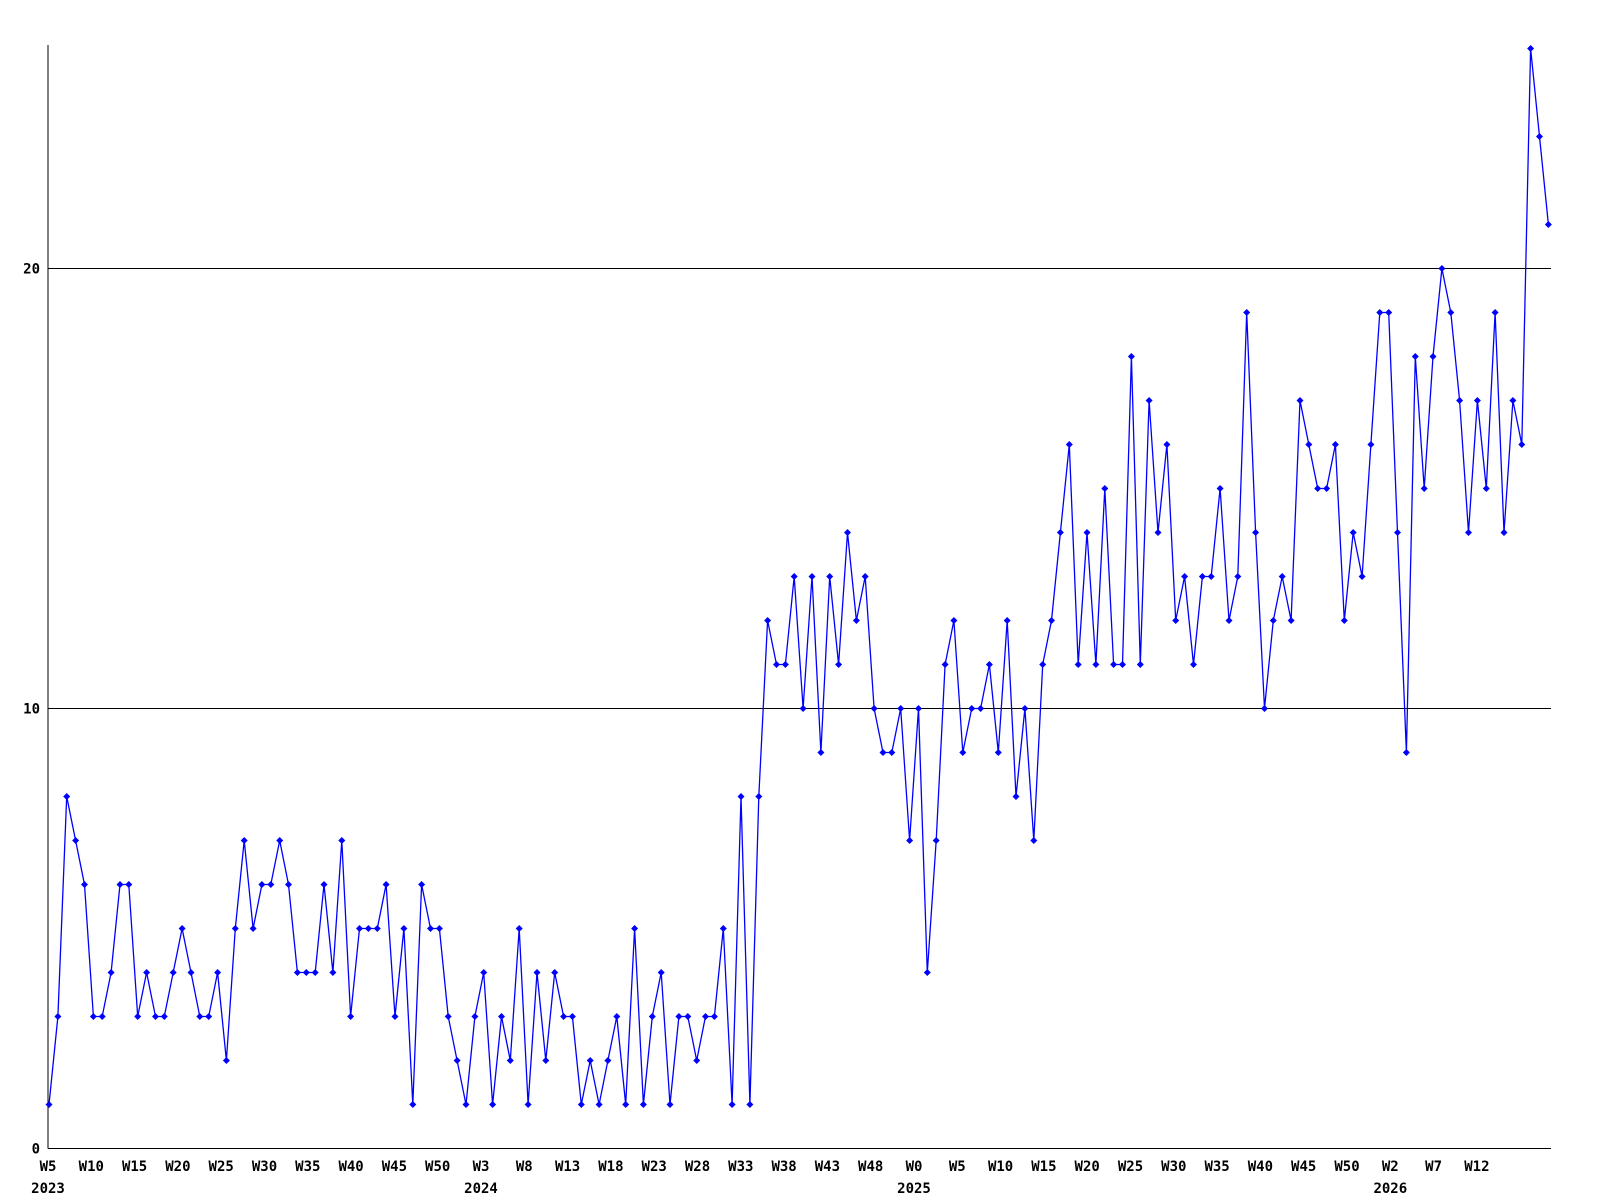 This screenshot has height=1200, width=1600. Describe the element at coordinates (914, 1189) in the screenshot. I see `x-axis-year-label: 2025` at that location.